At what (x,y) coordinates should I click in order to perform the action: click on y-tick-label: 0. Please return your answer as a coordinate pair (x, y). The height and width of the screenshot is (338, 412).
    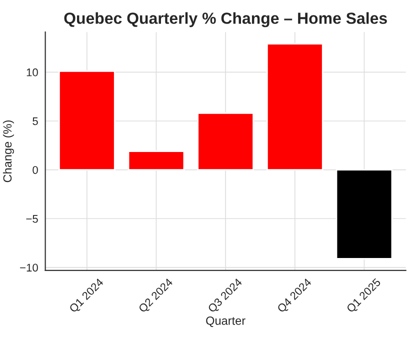
    Looking at the image, I should click on (35, 170).